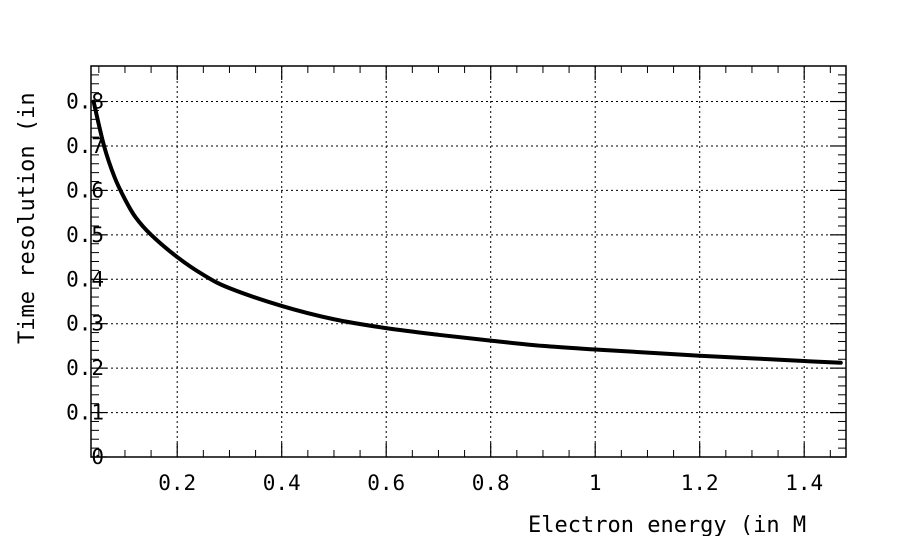  What do you see at coordinates (85, 190) in the screenshot?
I see `y-tick-label: 0.6` at bounding box center [85, 190].